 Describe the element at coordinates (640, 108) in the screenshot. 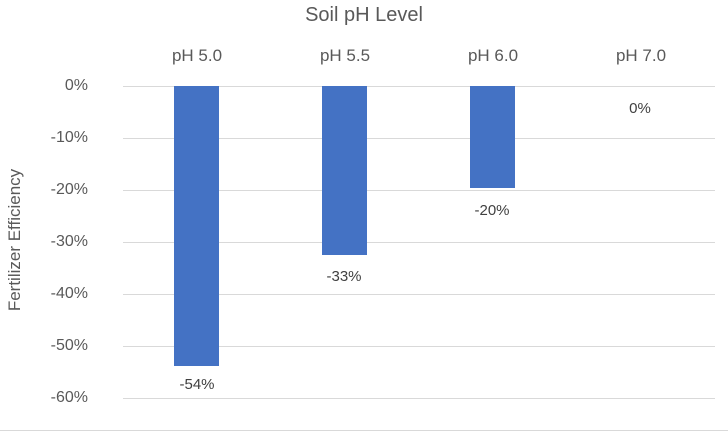

I see `data-label: 0%` at that location.